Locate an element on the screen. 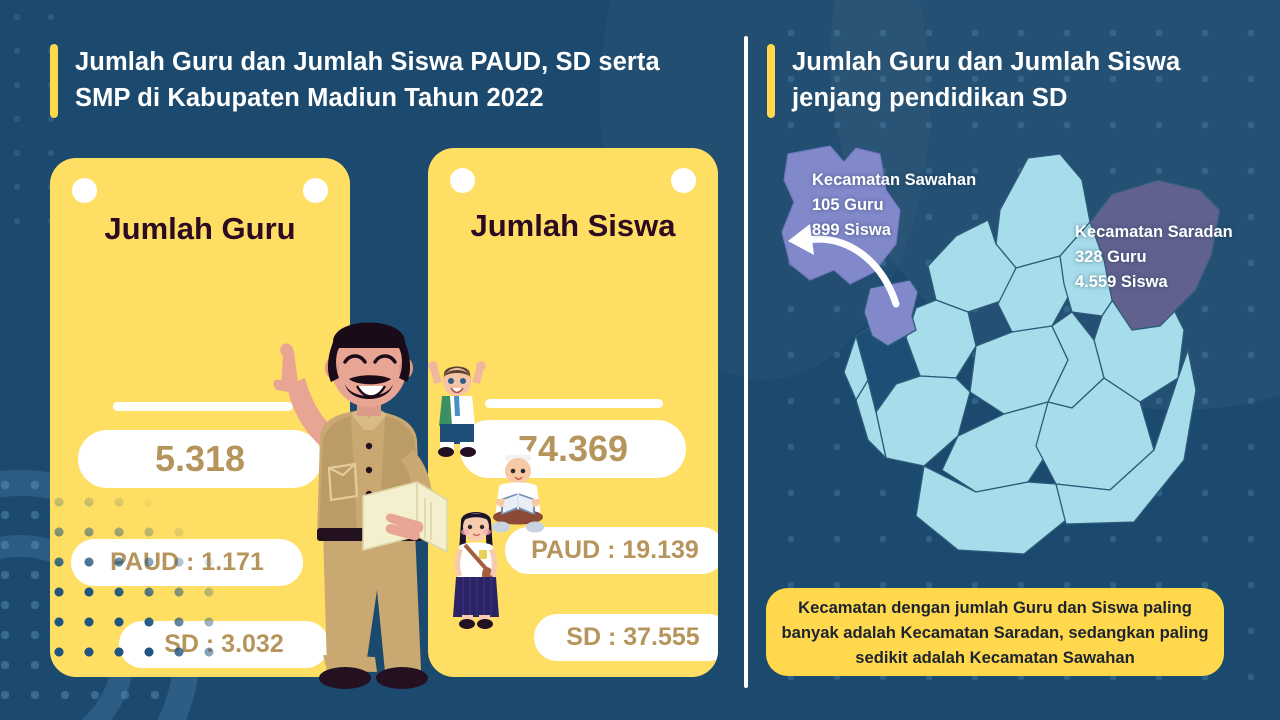 Image resolution: width=1280 pixels, height=720 pixels. map-district-southcenter is located at coordinates (999, 447).